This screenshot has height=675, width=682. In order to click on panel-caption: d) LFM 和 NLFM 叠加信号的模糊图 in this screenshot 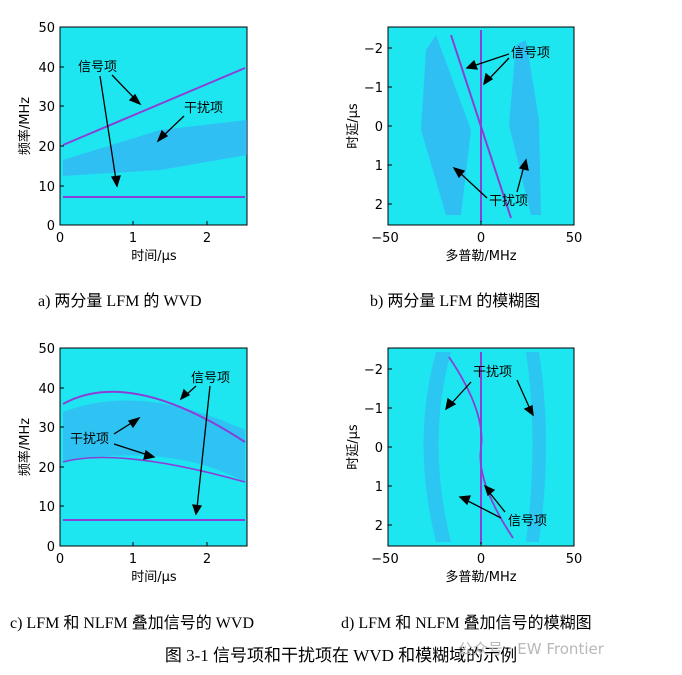, I will do `click(466, 623)`.